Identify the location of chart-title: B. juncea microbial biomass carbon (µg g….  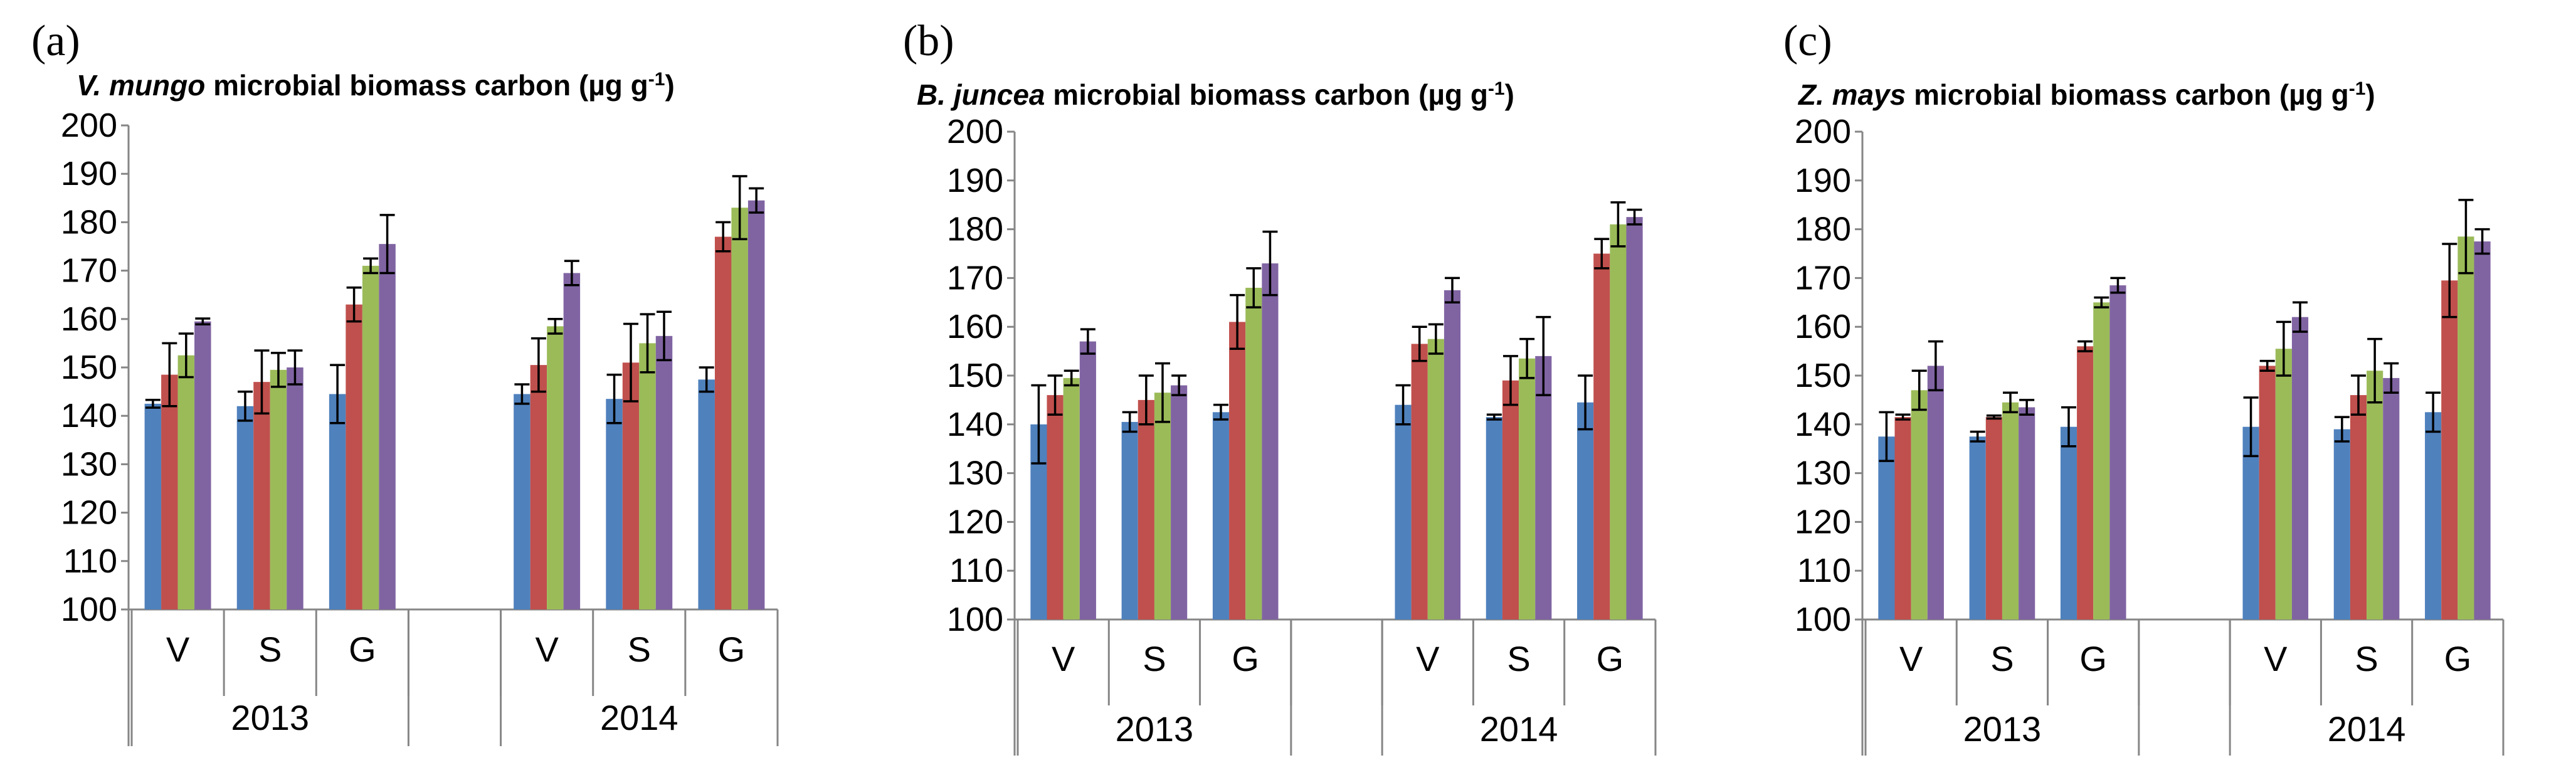
(1215, 95).